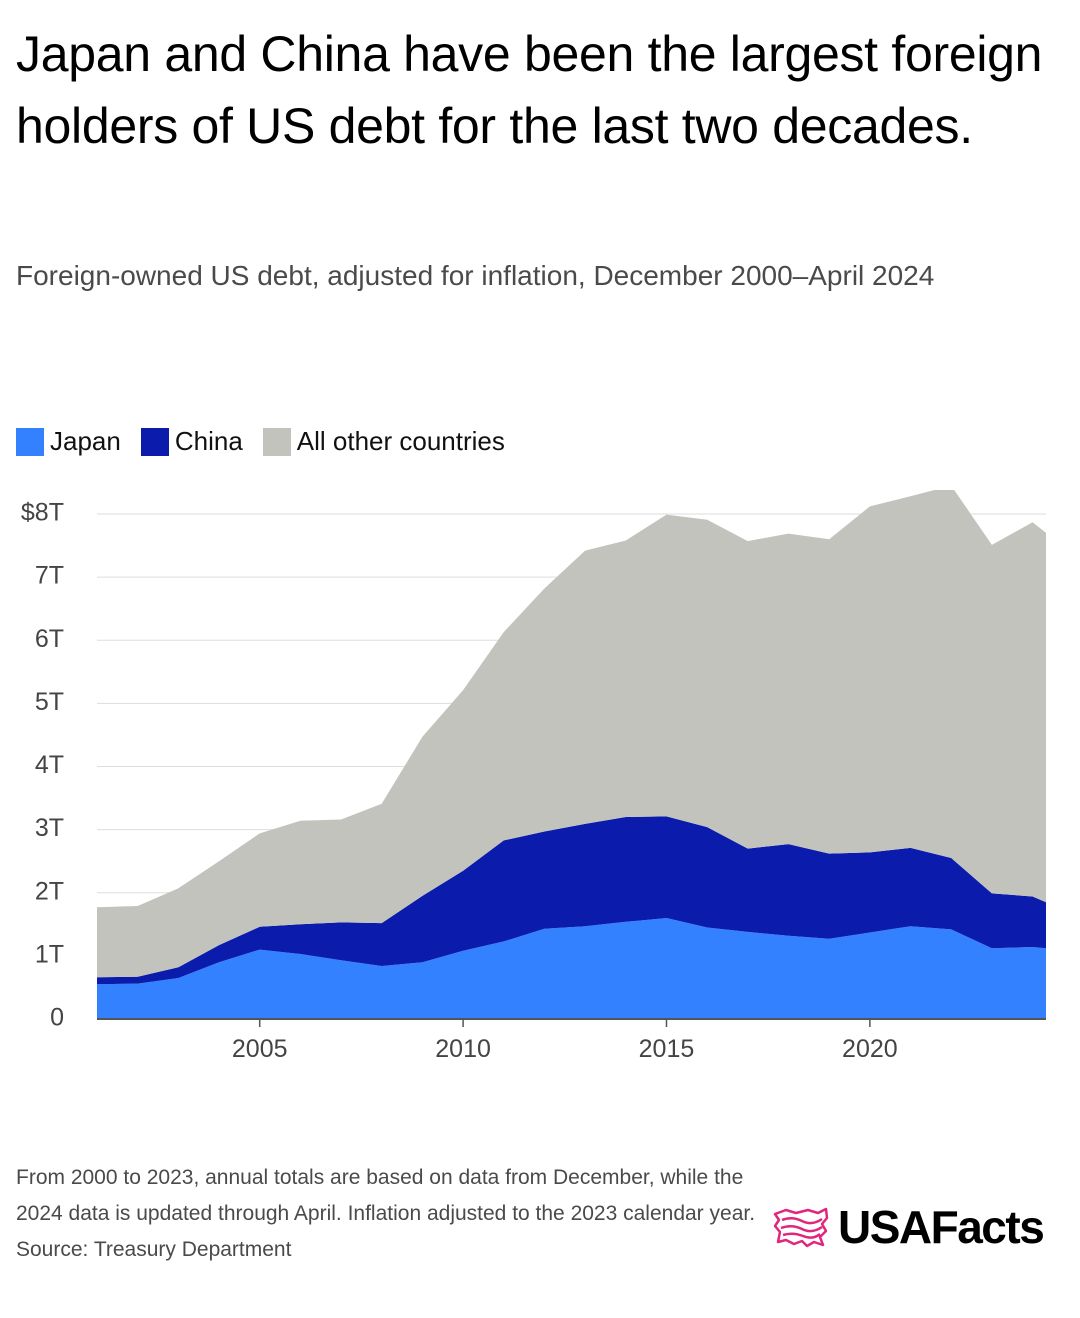 The image size is (1080, 1318). I want to click on y-tick-label: 4T, so click(49, 765).